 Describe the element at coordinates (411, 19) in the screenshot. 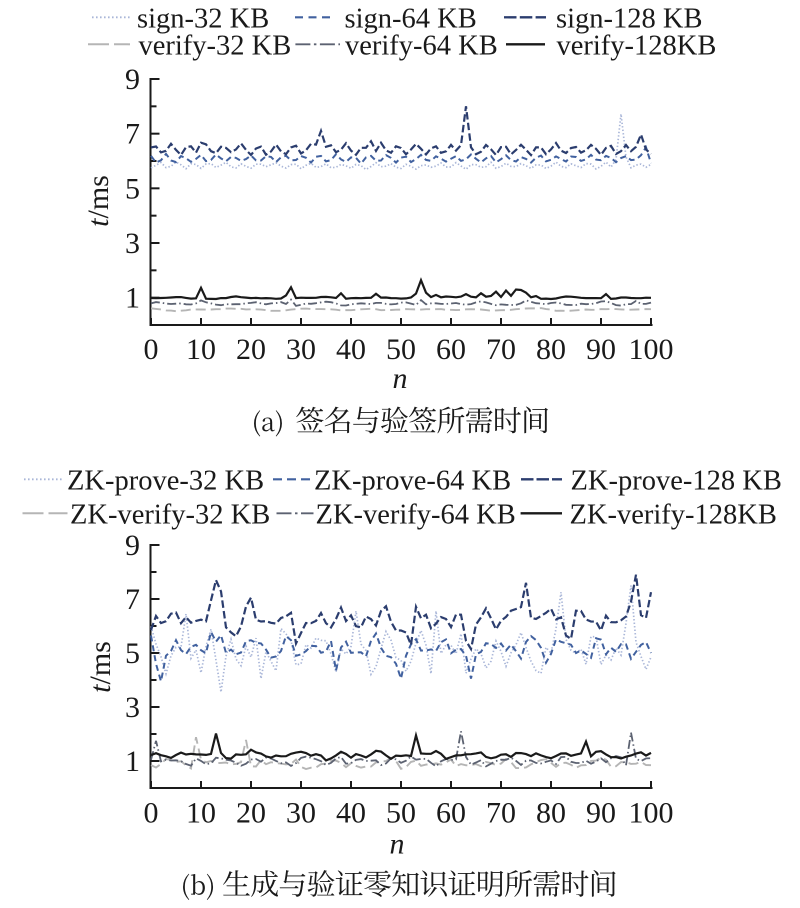

I see `svg-text: sign-64 KB` at that location.